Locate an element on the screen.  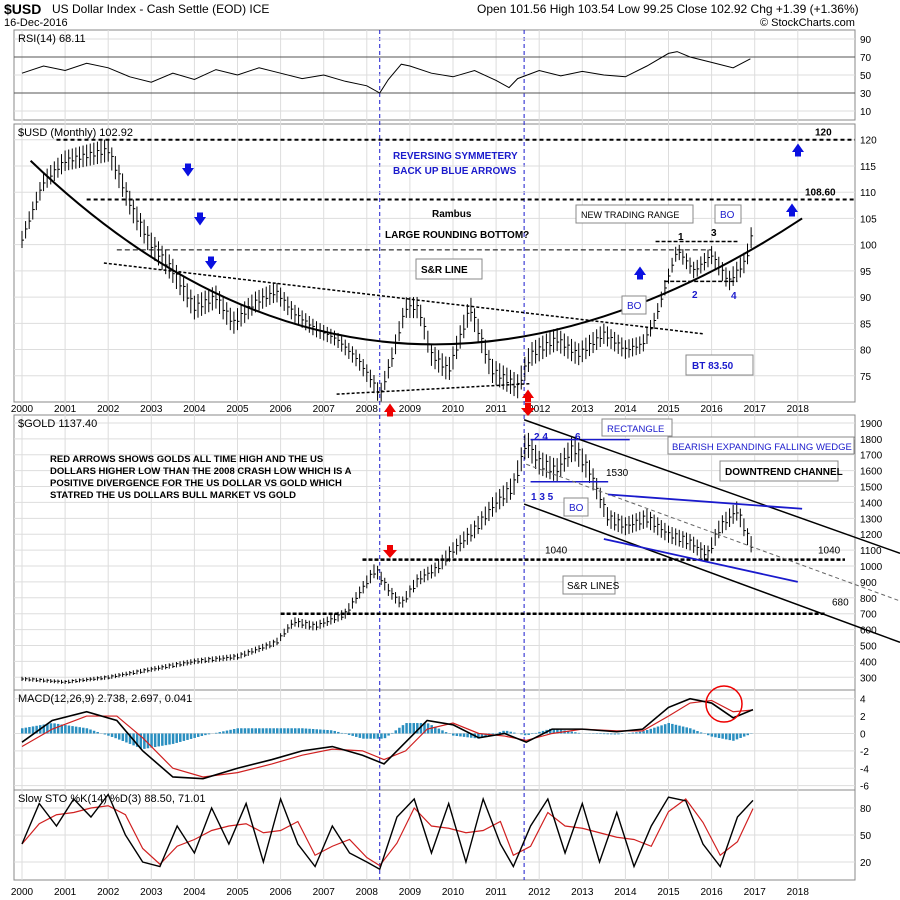
x-tick-label-bottom: 2000 is located at coordinates (22, 892).